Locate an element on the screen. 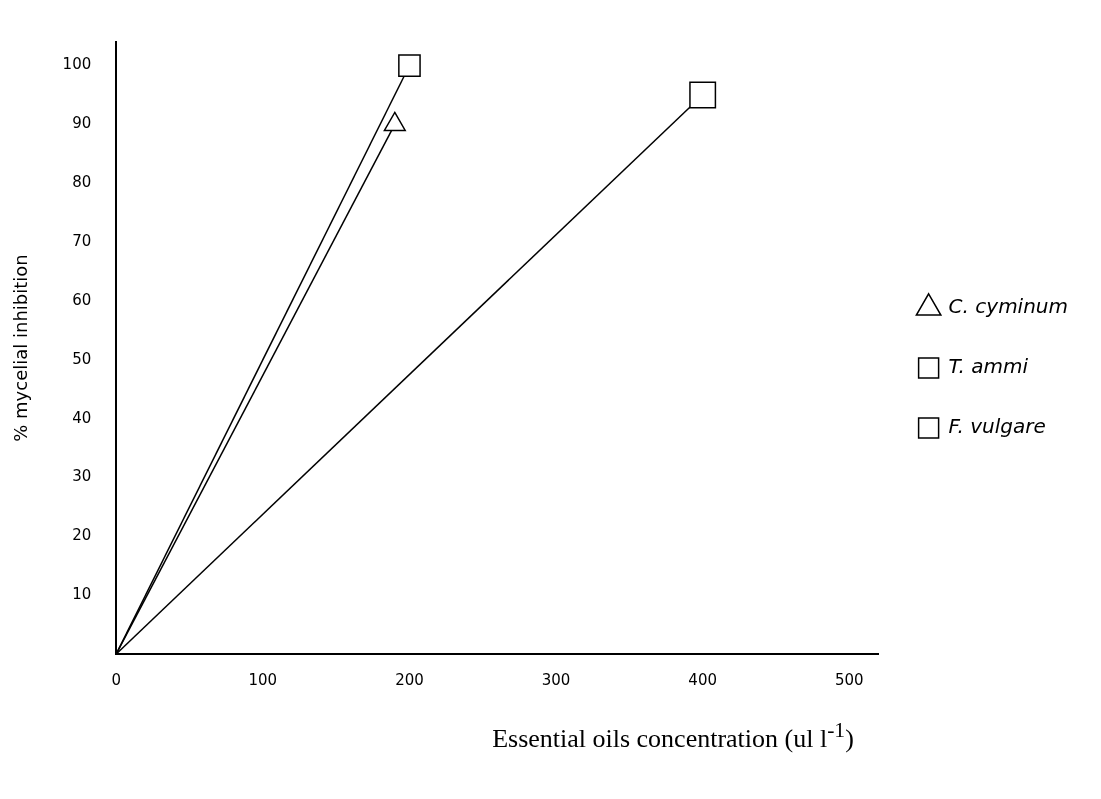 This screenshot has width=1101, height=799. x-tick-label: 100 is located at coordinates (263, 679).